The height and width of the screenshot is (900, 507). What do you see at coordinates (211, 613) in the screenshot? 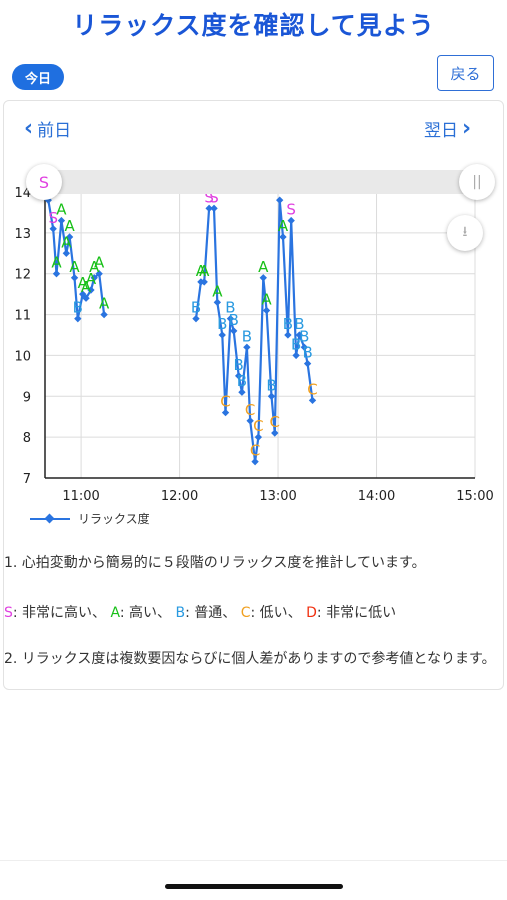
I see `level-B-text: : 普通、` at bounding box center [211, 613].